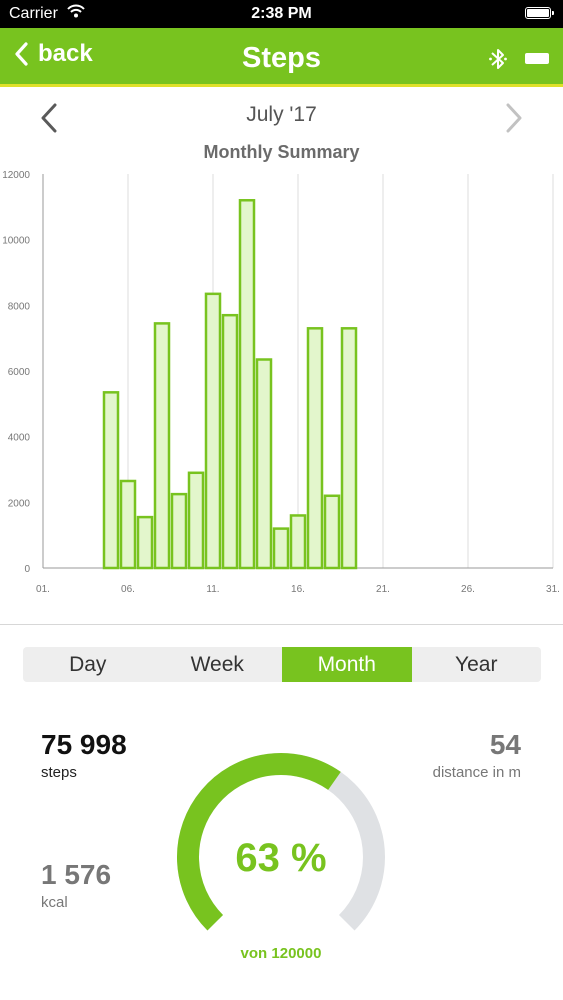  Describe the element at coordinates (65, 53) in the screenshot. I see `back-label: back` at that location.